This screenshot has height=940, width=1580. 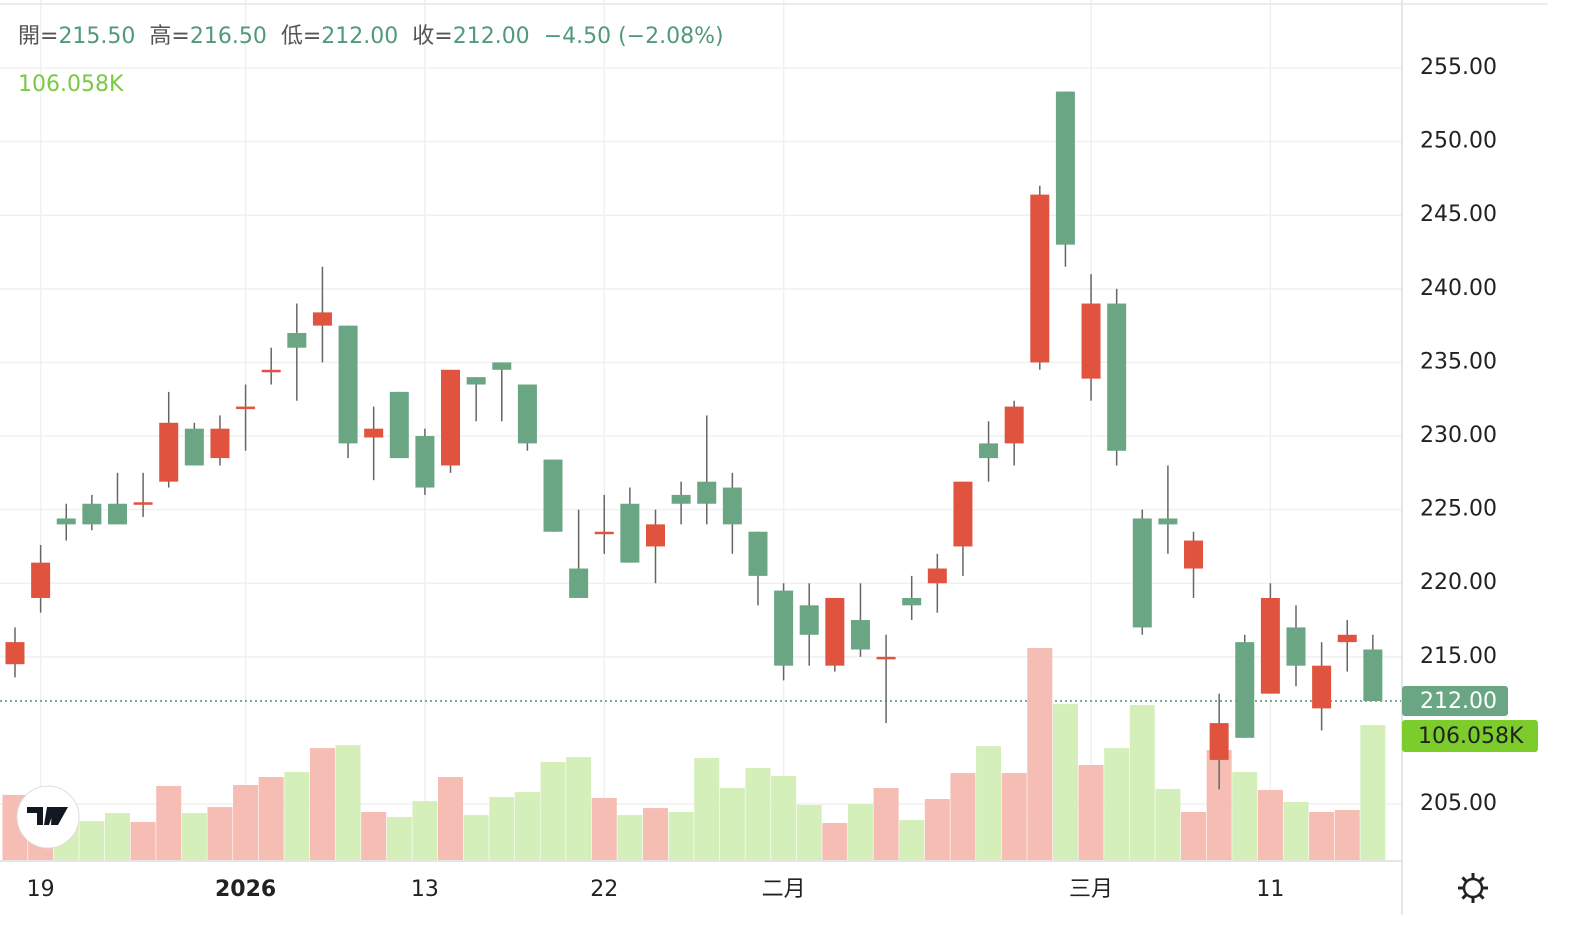 I want to click on x-tick-label: 22, so click(x=604, y=889).